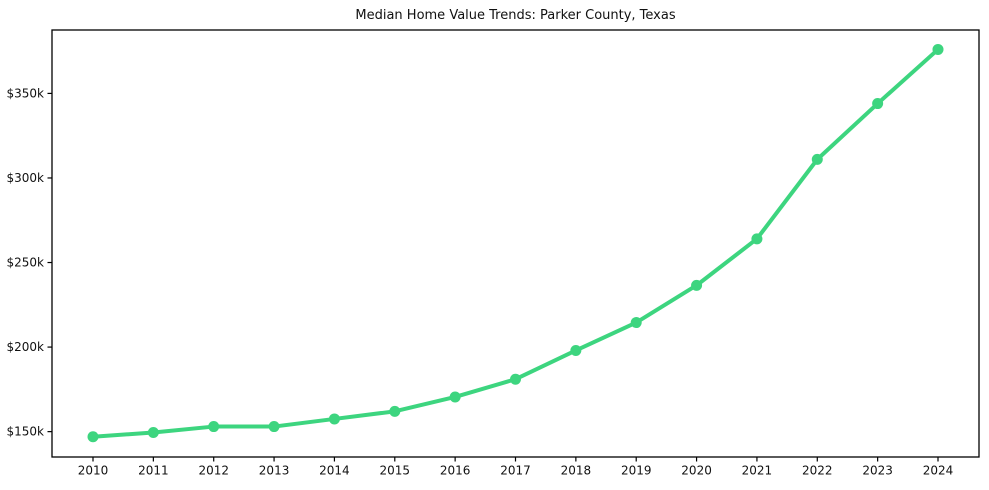  Describe the element at coordinates (938, 471) in the screenshot. I see `x-tick-label: 2024` at that location.